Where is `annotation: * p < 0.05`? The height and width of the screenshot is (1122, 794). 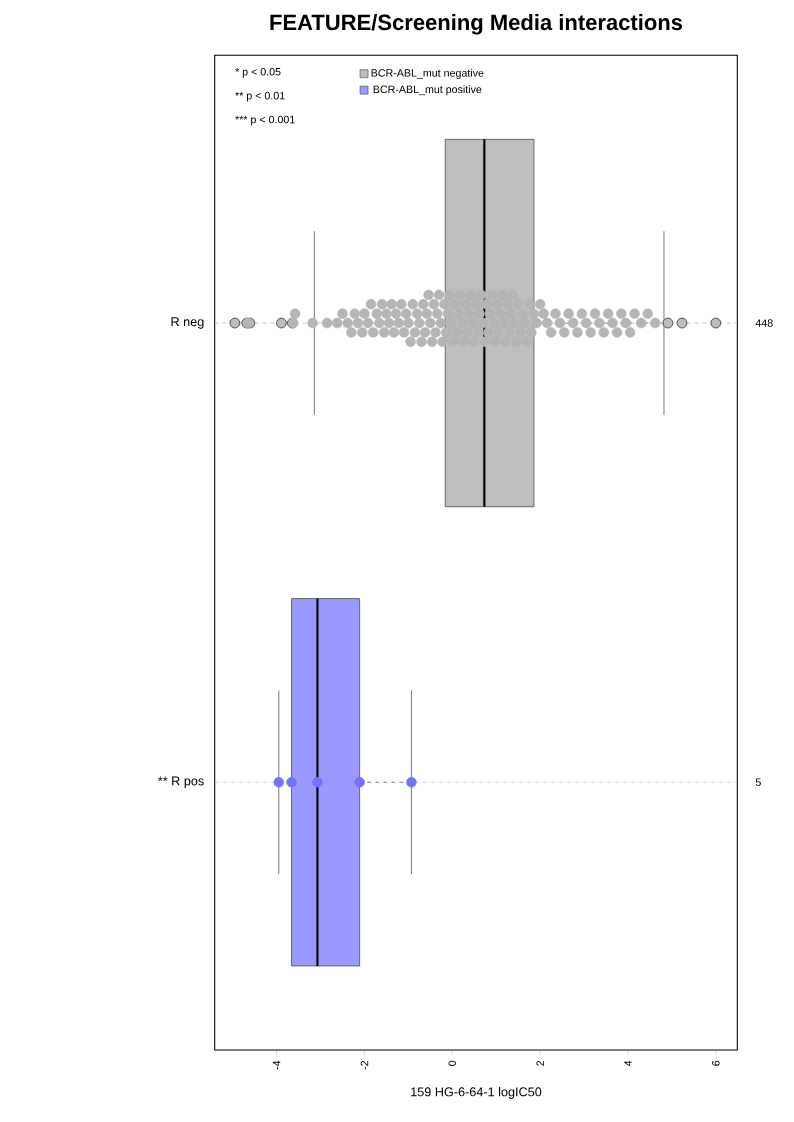 annotation: * p < 0.05 is located at coordinates (258, 72).